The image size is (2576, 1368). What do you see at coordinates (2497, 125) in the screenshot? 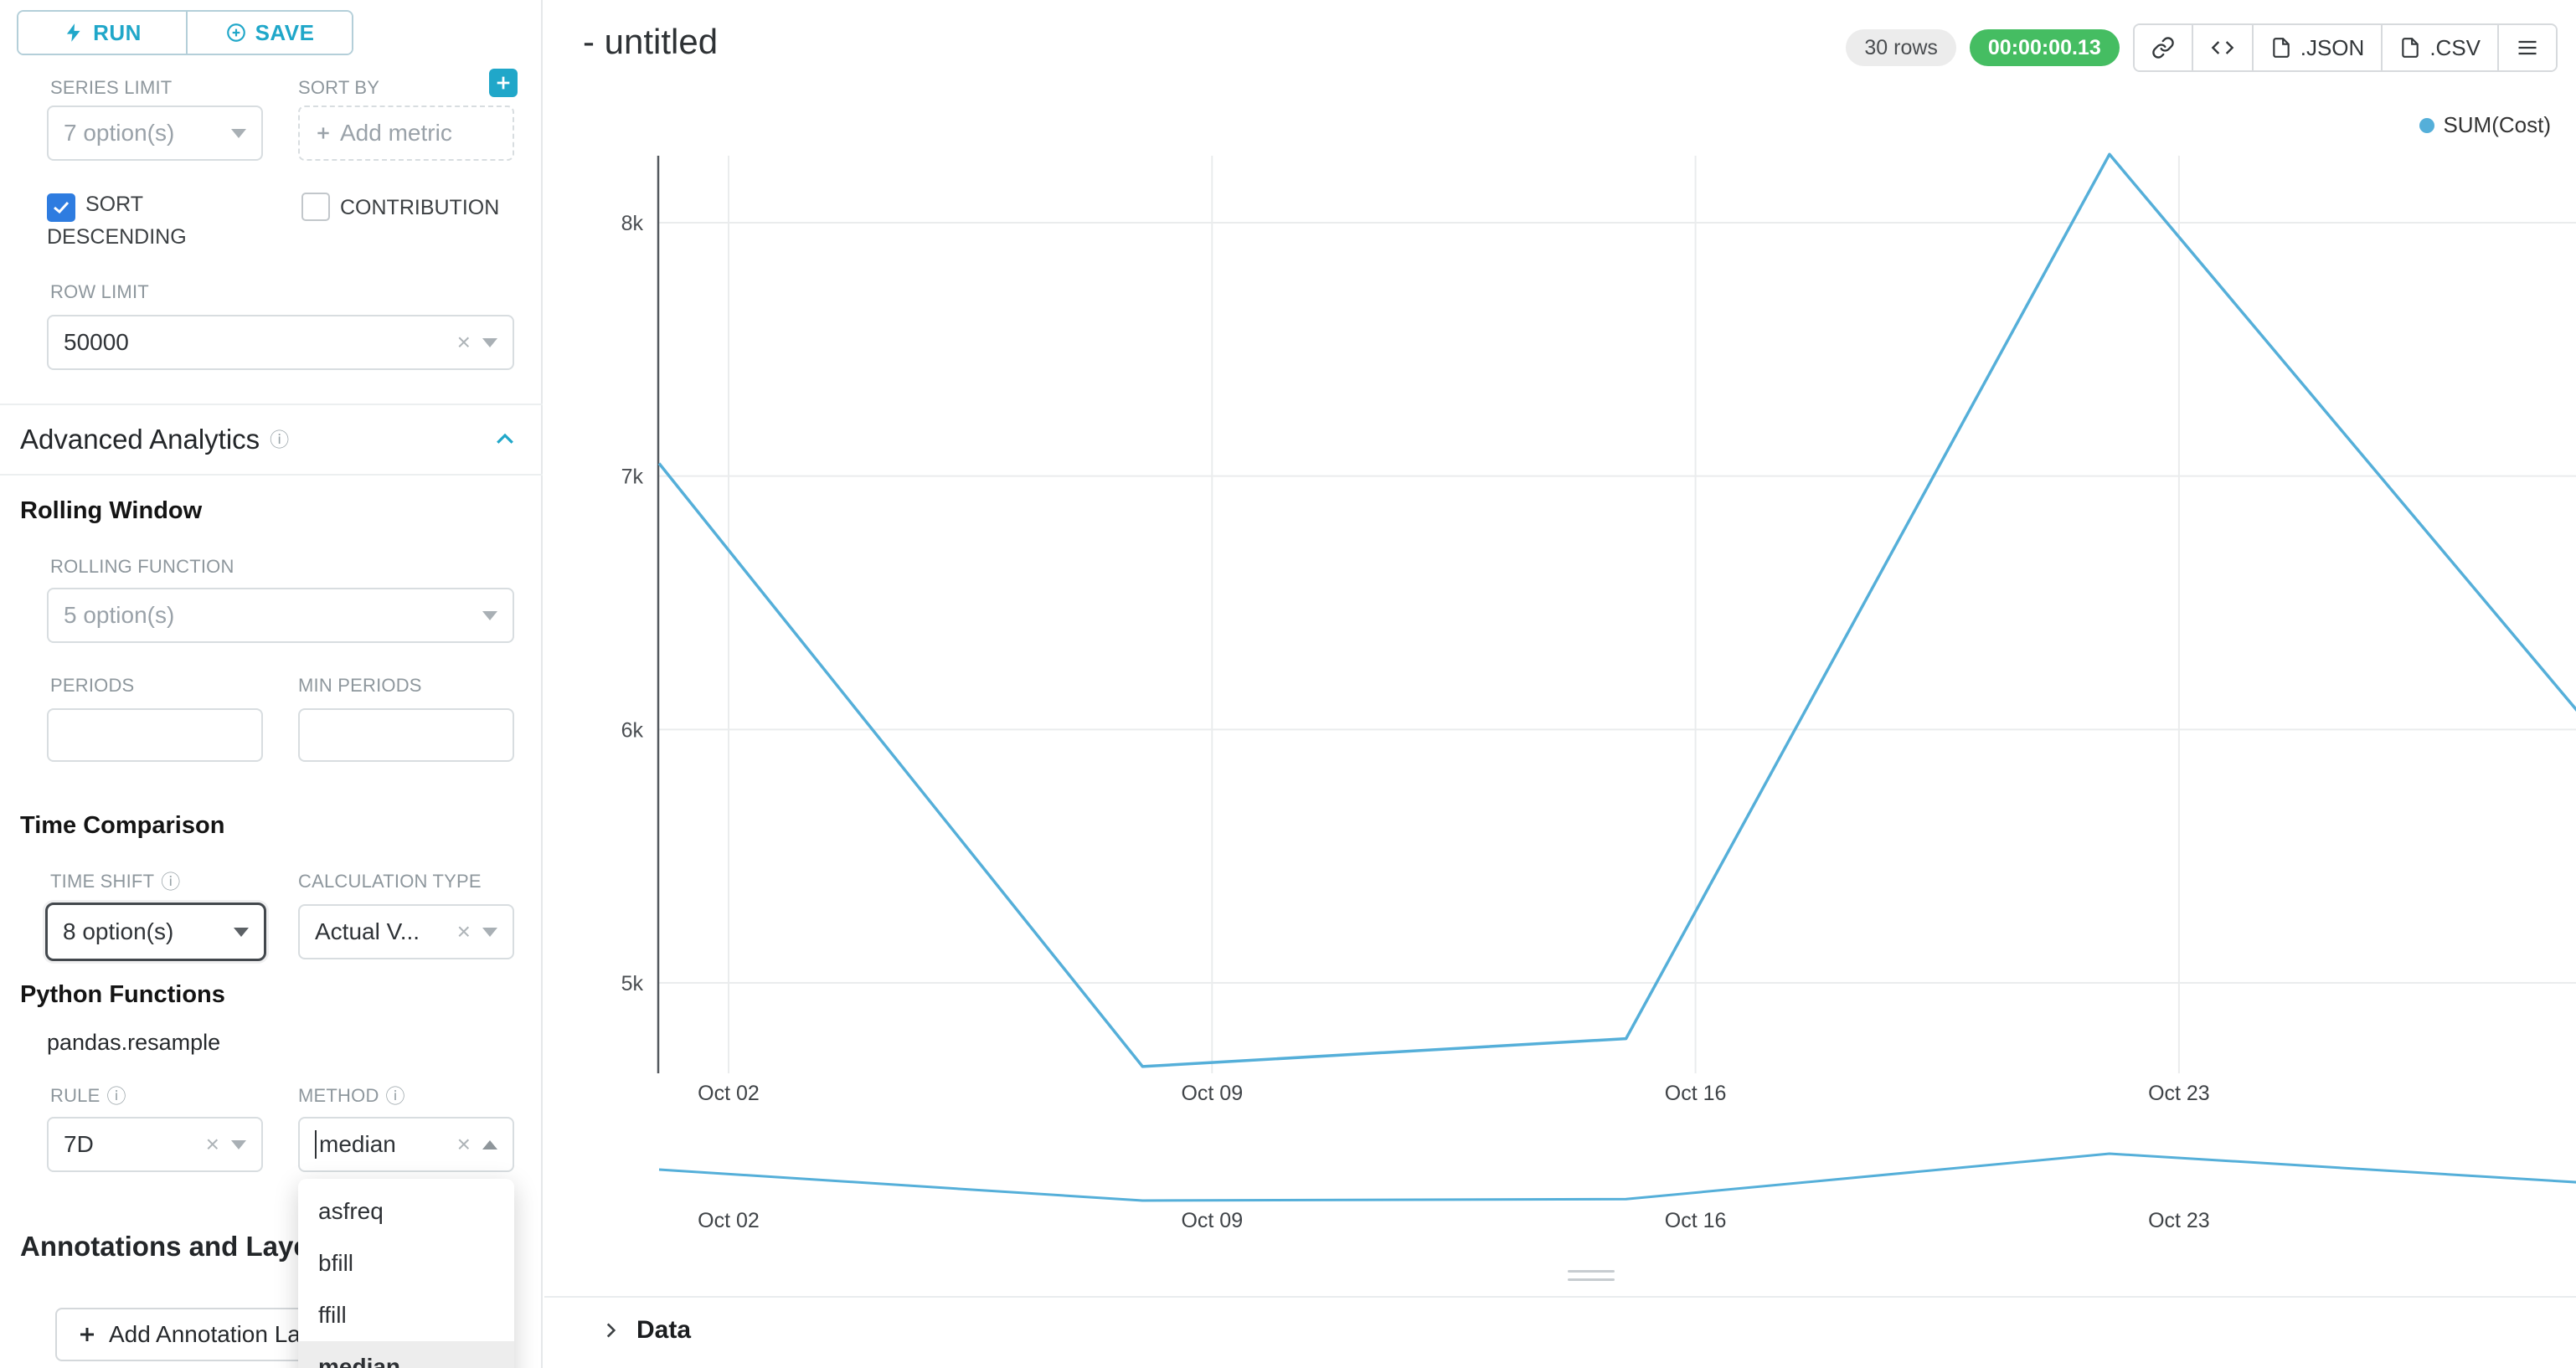
I see `legend-series-label: SUM(Cost)` at bounding box center [2497, 125].